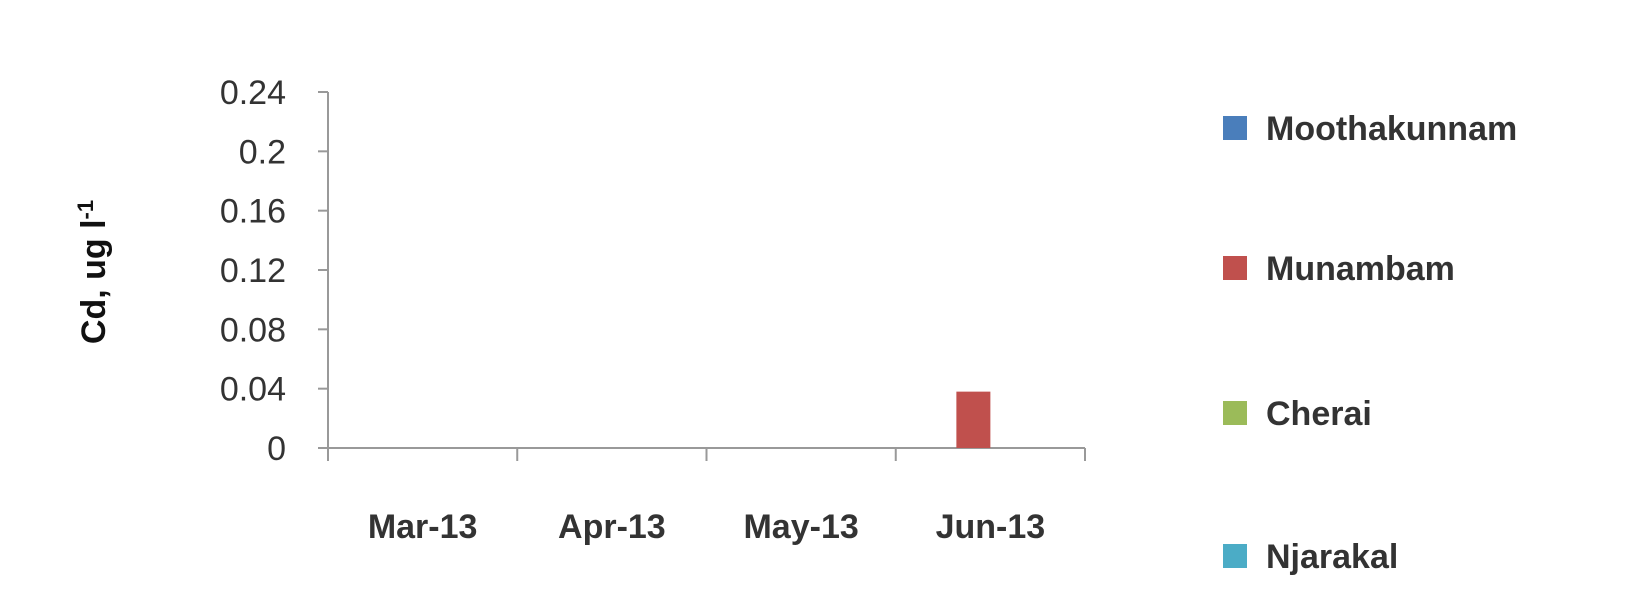 This screenshot has width=1639, height=604. What do you see at coordinates (253, 271) in the screenshot?
I see `y-tick-label: 0.12` at bounding box center [253, 271].